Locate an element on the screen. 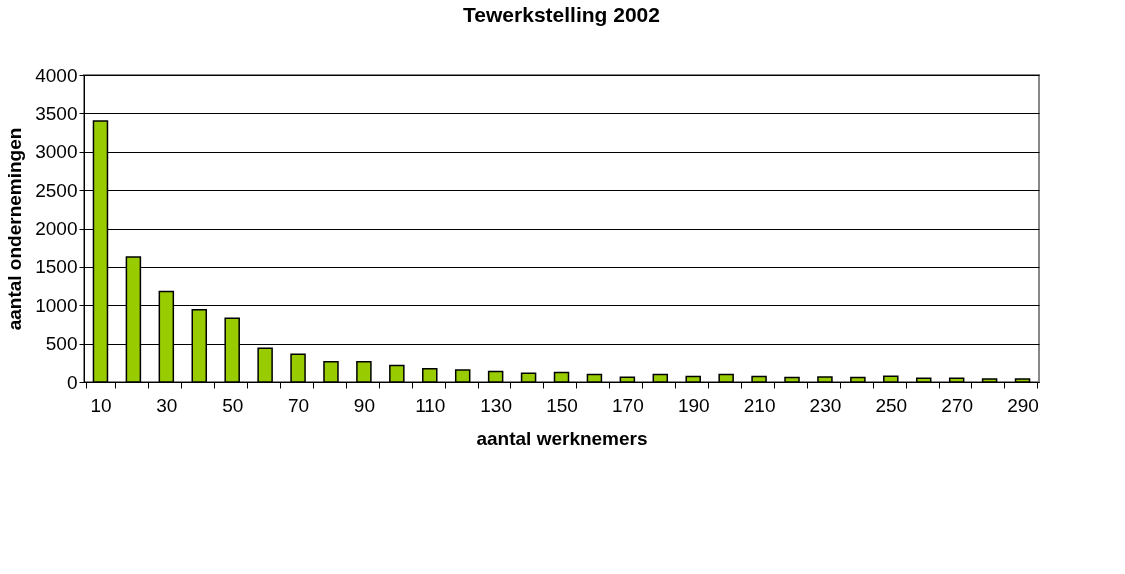  x-tick-label: 290 is located at coordinates (1023, 405).